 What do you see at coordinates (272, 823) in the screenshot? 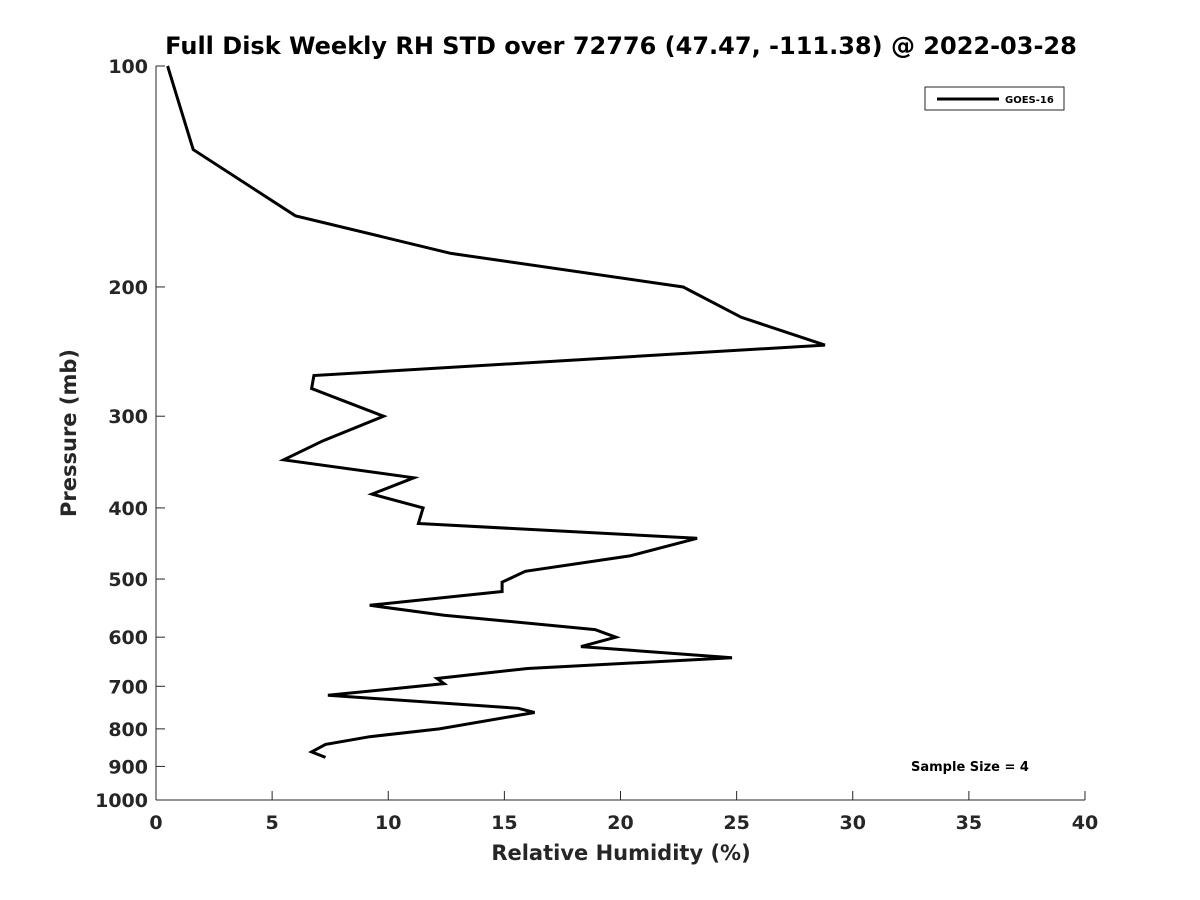
I see `x-tick-label: 5` at bounding box center [272, 823].